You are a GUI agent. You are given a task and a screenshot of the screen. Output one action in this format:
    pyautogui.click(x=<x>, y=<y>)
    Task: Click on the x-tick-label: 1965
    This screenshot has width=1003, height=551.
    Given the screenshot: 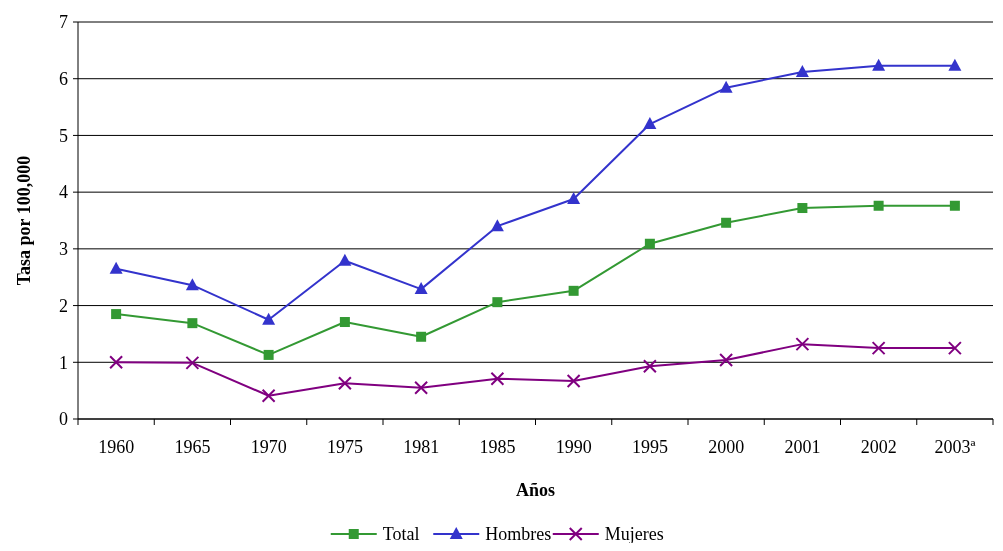 What is the action you would take?
    pyautogui.click(x=192, y=447)
    